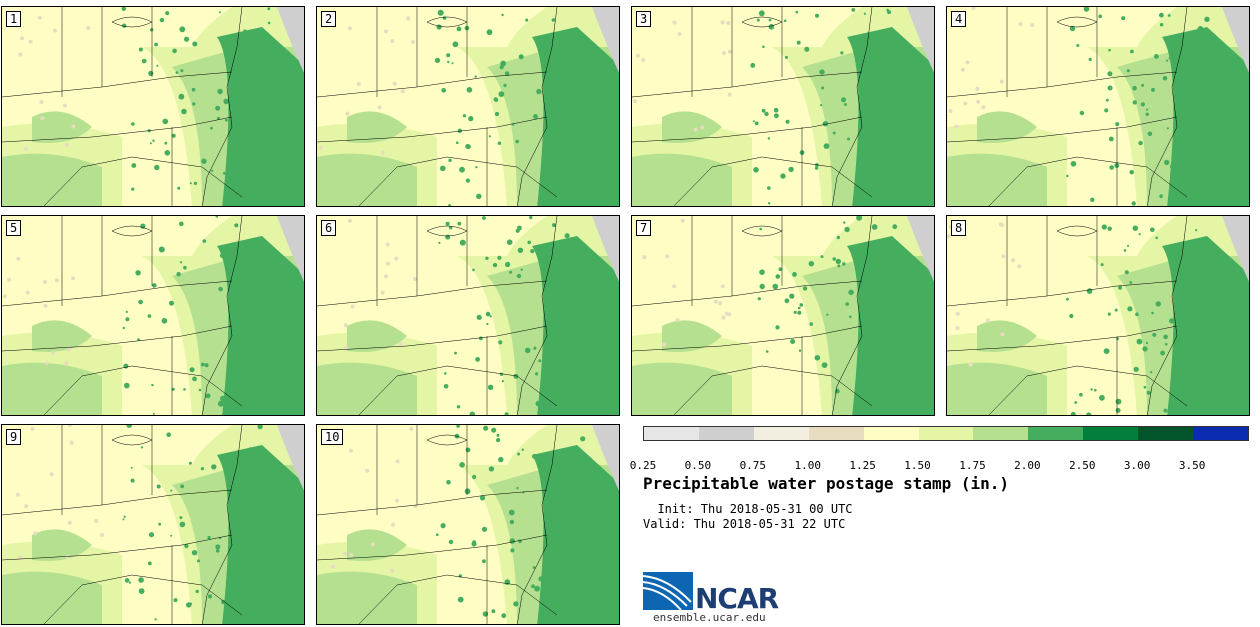 Image resolution: width=1260 pixels, height=627 pixels. I want to click on legend-tick-label: 1.50, so click(917, 465).